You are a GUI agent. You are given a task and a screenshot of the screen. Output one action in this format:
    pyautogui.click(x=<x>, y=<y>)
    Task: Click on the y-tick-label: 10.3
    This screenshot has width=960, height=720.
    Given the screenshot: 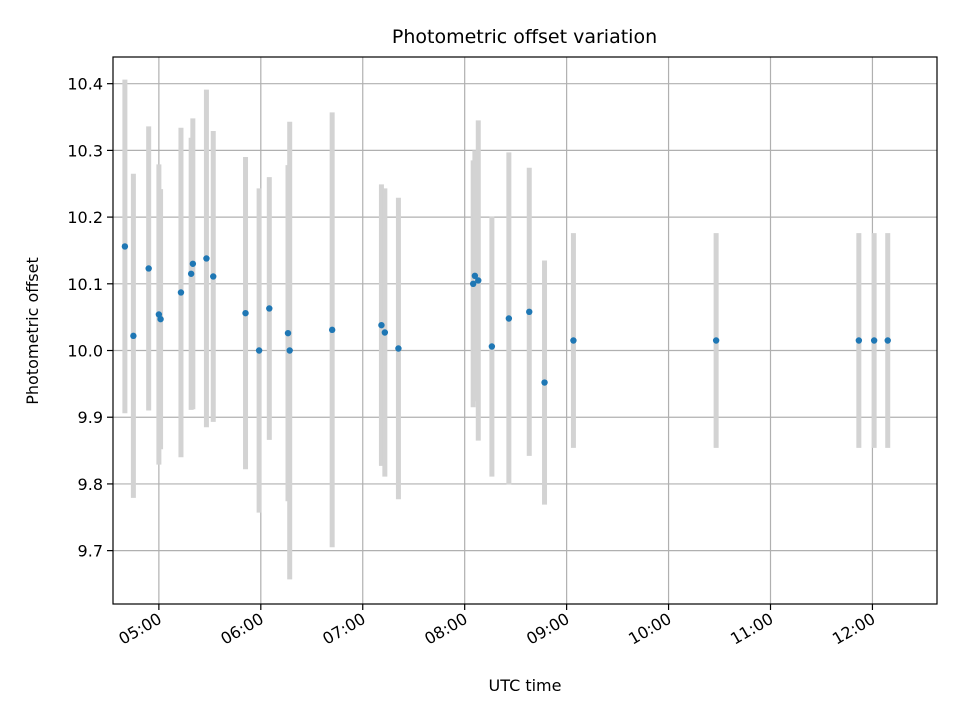 What is the action you would take?
    pyautogui.click(x=85, y=150)
    